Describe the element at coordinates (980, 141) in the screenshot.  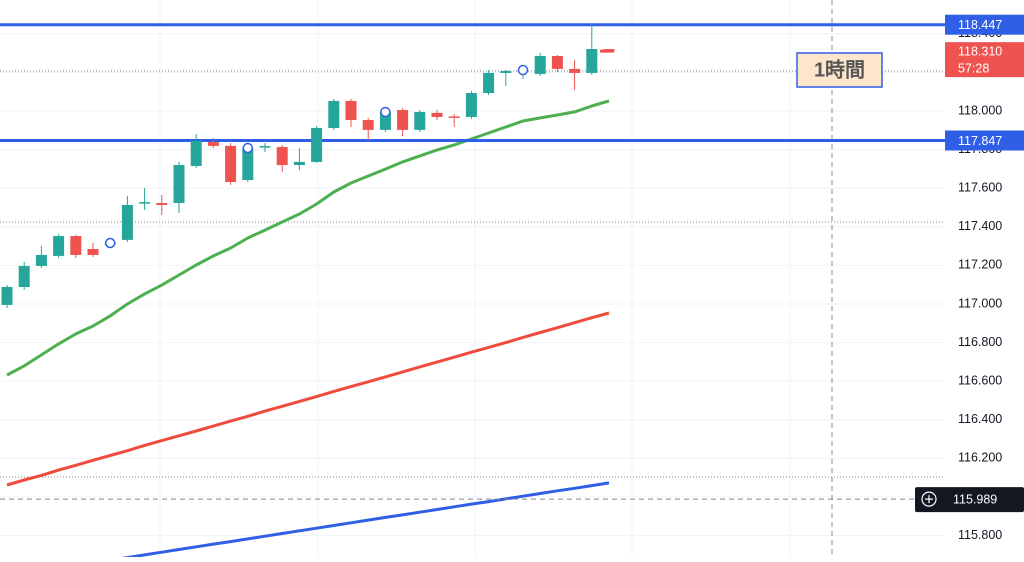
I see `line-price-label: 117.847` at that location.